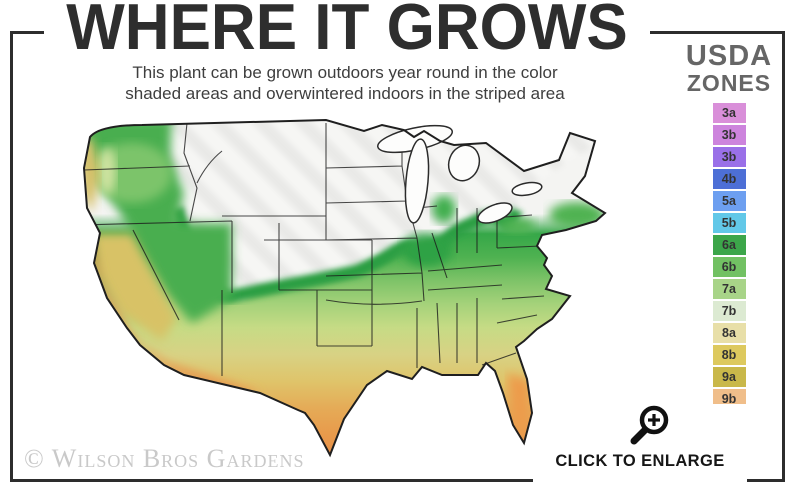 This screenshot has width=800, height=500. Describe the element at coordinates (729, 333) in the screenshot. I see `zone-swatch-8a: 8a` at that location.